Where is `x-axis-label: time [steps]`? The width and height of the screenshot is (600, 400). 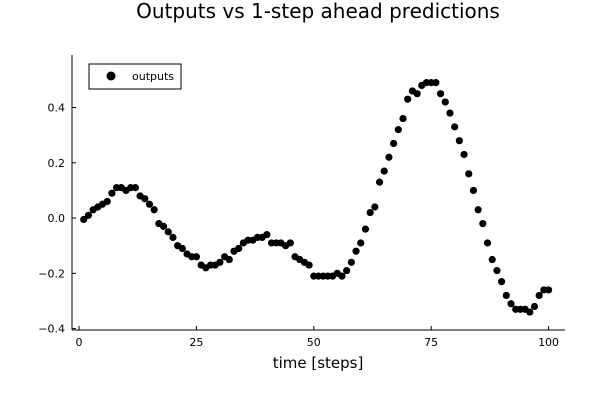
x-axis-label: time [steps] is located at coordinates (318, 363).